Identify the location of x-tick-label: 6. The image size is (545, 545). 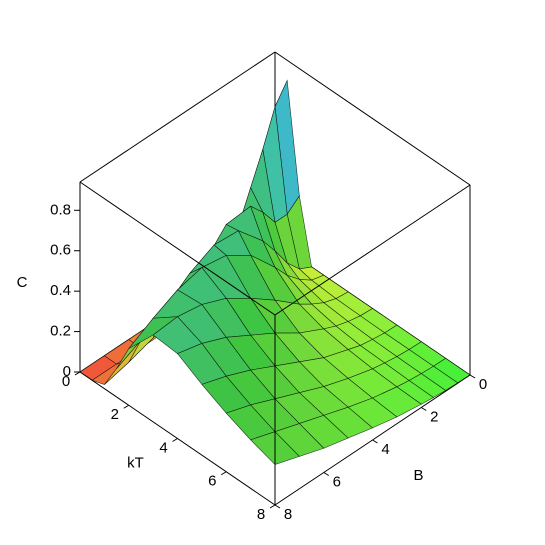
(212, 481).